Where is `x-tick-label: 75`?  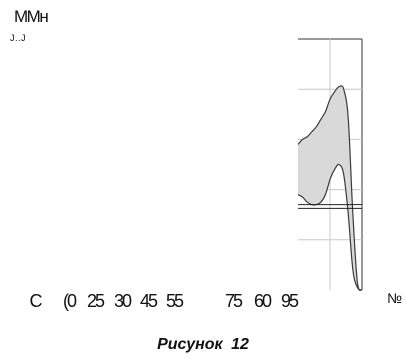 x-tick-label: 75 is located at coordinates (233, 301).